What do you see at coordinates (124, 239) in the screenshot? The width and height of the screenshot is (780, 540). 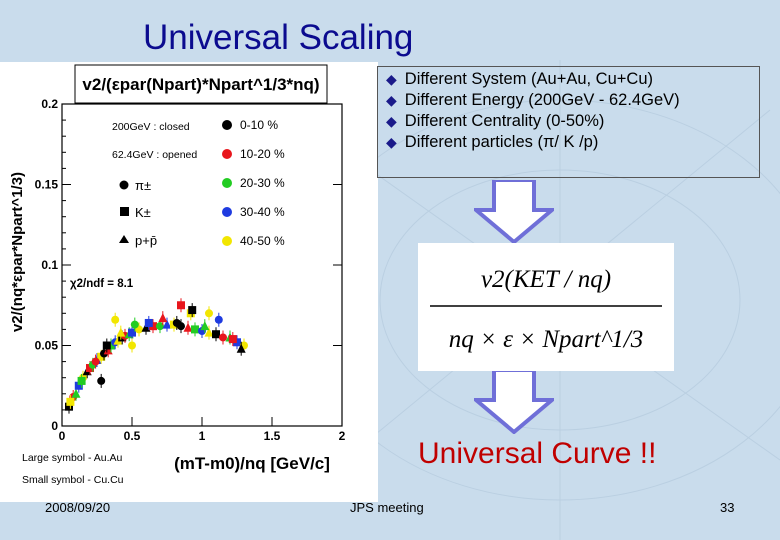 I see `legend-proton-marker` at bounding box center [124, 239].